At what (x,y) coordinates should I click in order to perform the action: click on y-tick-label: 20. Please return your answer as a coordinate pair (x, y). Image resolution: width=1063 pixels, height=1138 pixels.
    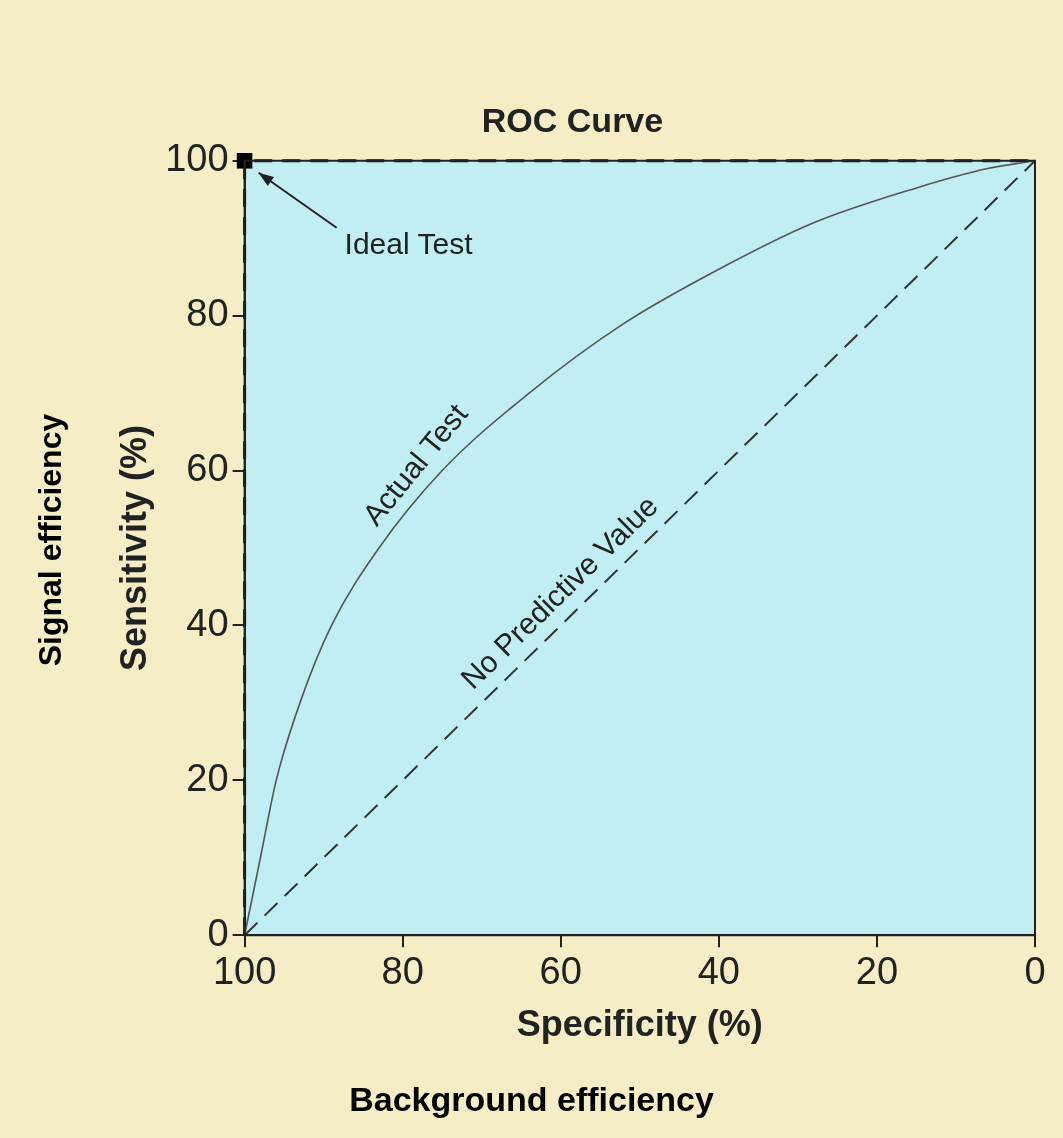
    Looking at the image, I should click on (207, 777).